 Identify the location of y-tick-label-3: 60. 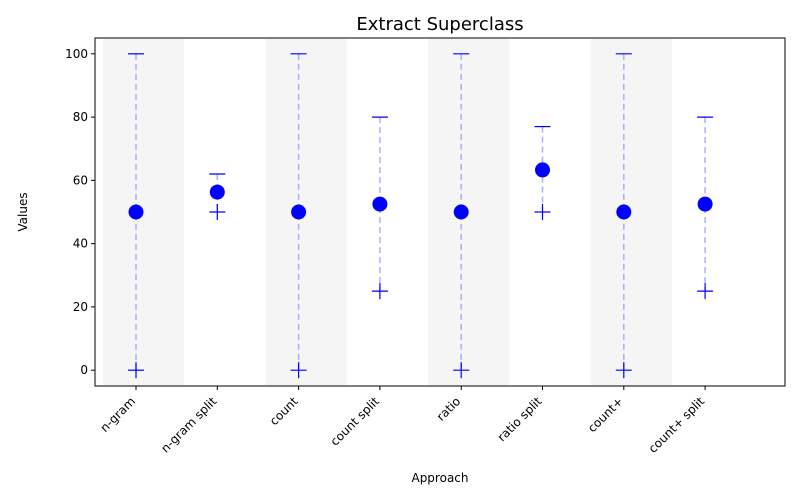
(80, 180).